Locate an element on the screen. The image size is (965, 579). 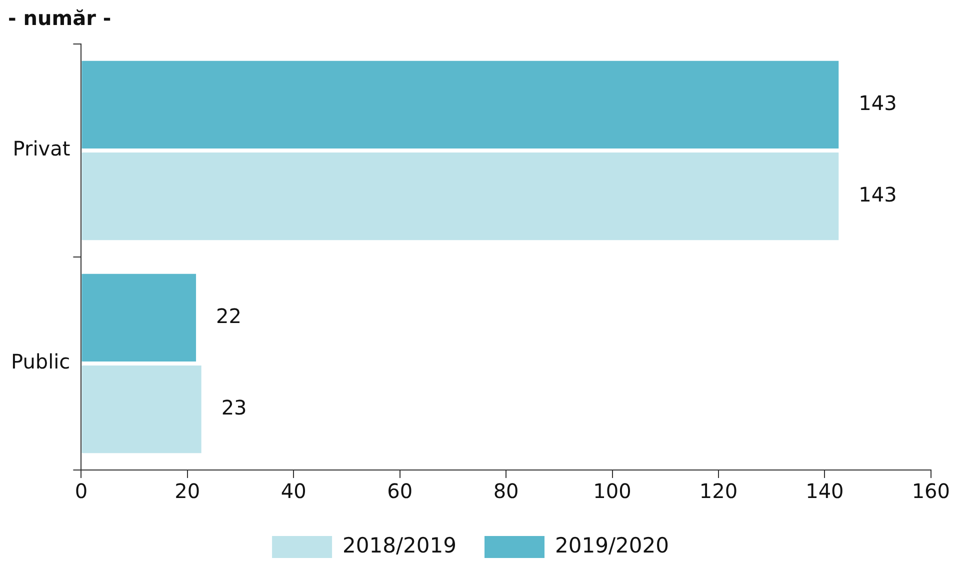
x-tick-label: 40 is located at coordinates (293, 491).